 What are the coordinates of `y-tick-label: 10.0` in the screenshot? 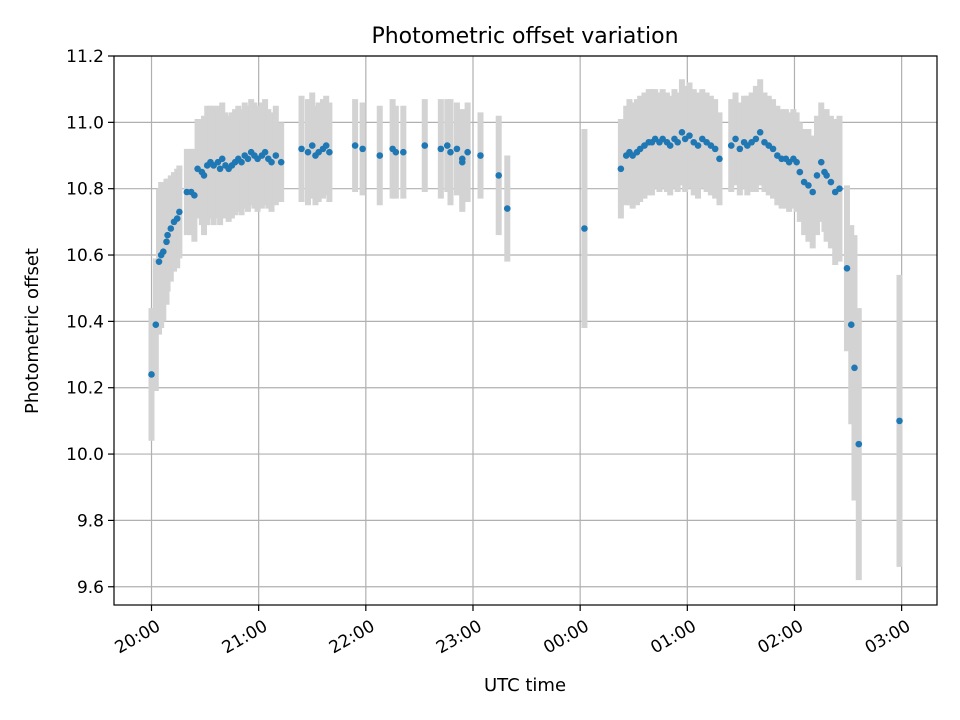 It's located at (85, 455).